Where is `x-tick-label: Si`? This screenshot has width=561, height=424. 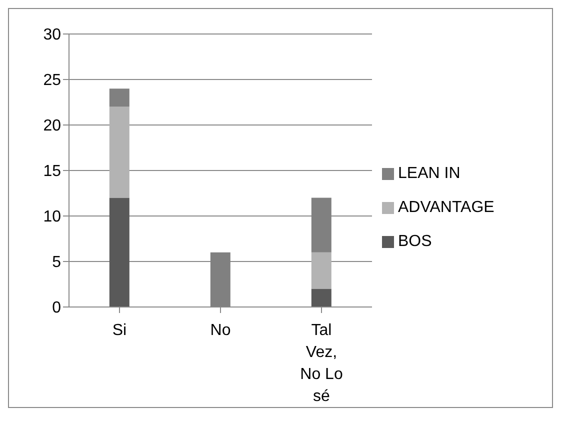 x-tick-label: Si is located at coordinates (119, 330).